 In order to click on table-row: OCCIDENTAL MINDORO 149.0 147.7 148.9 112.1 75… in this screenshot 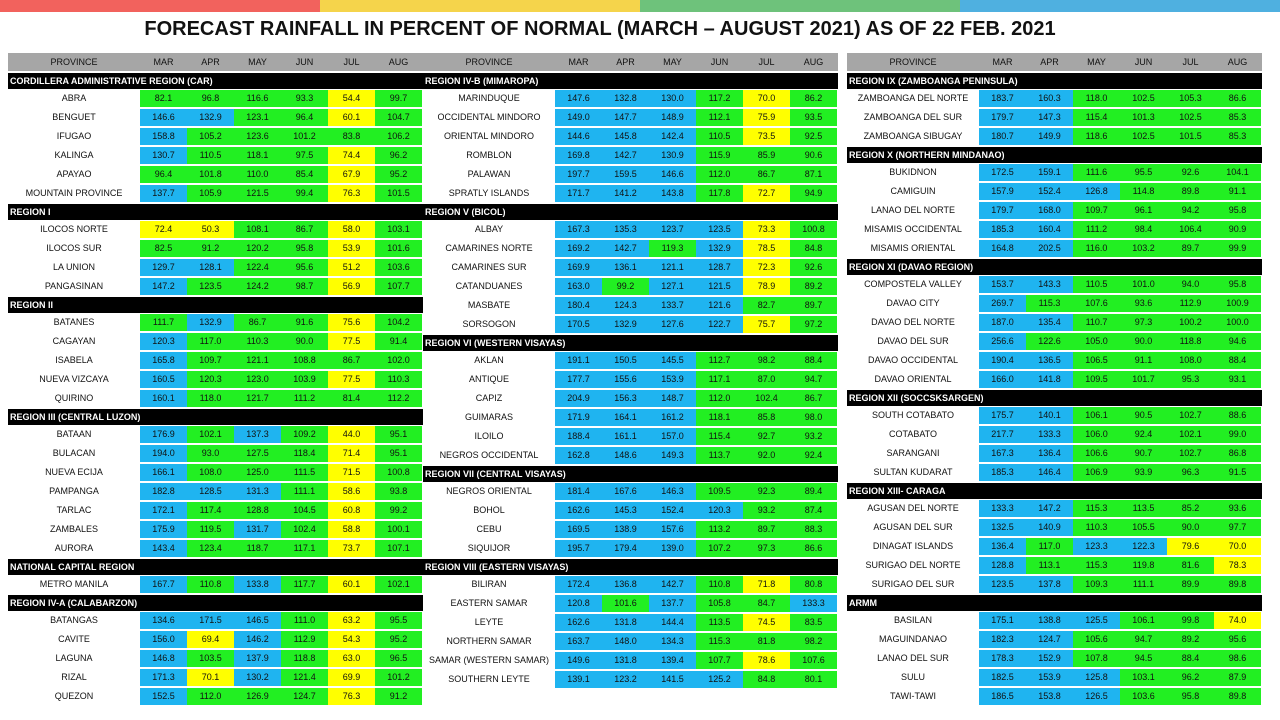, I will do `click(630, 117)`.